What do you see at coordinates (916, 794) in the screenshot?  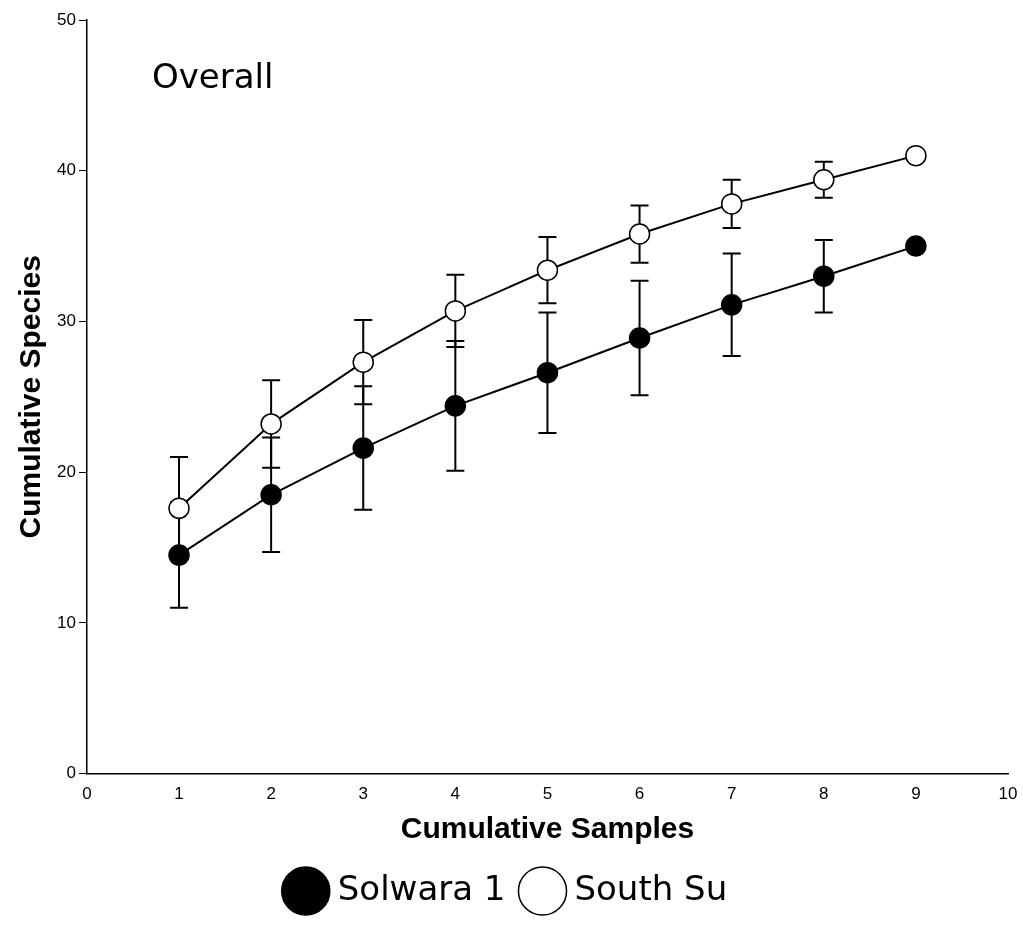 I see `x-tick-label: 9` at bounding box center [916, 794].